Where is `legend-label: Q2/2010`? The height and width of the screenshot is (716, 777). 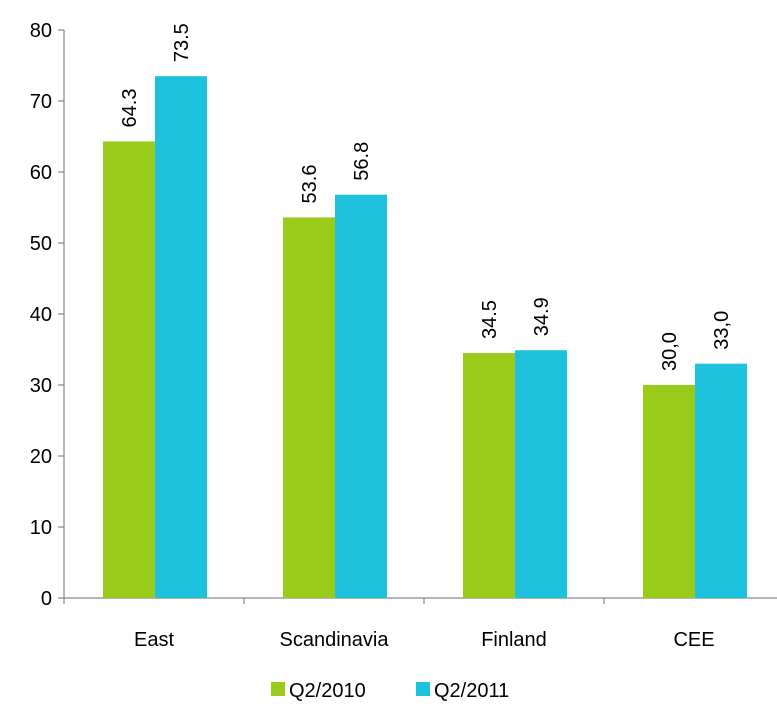 legend-label: Q2/2010 is located at coordinates (327, 691).